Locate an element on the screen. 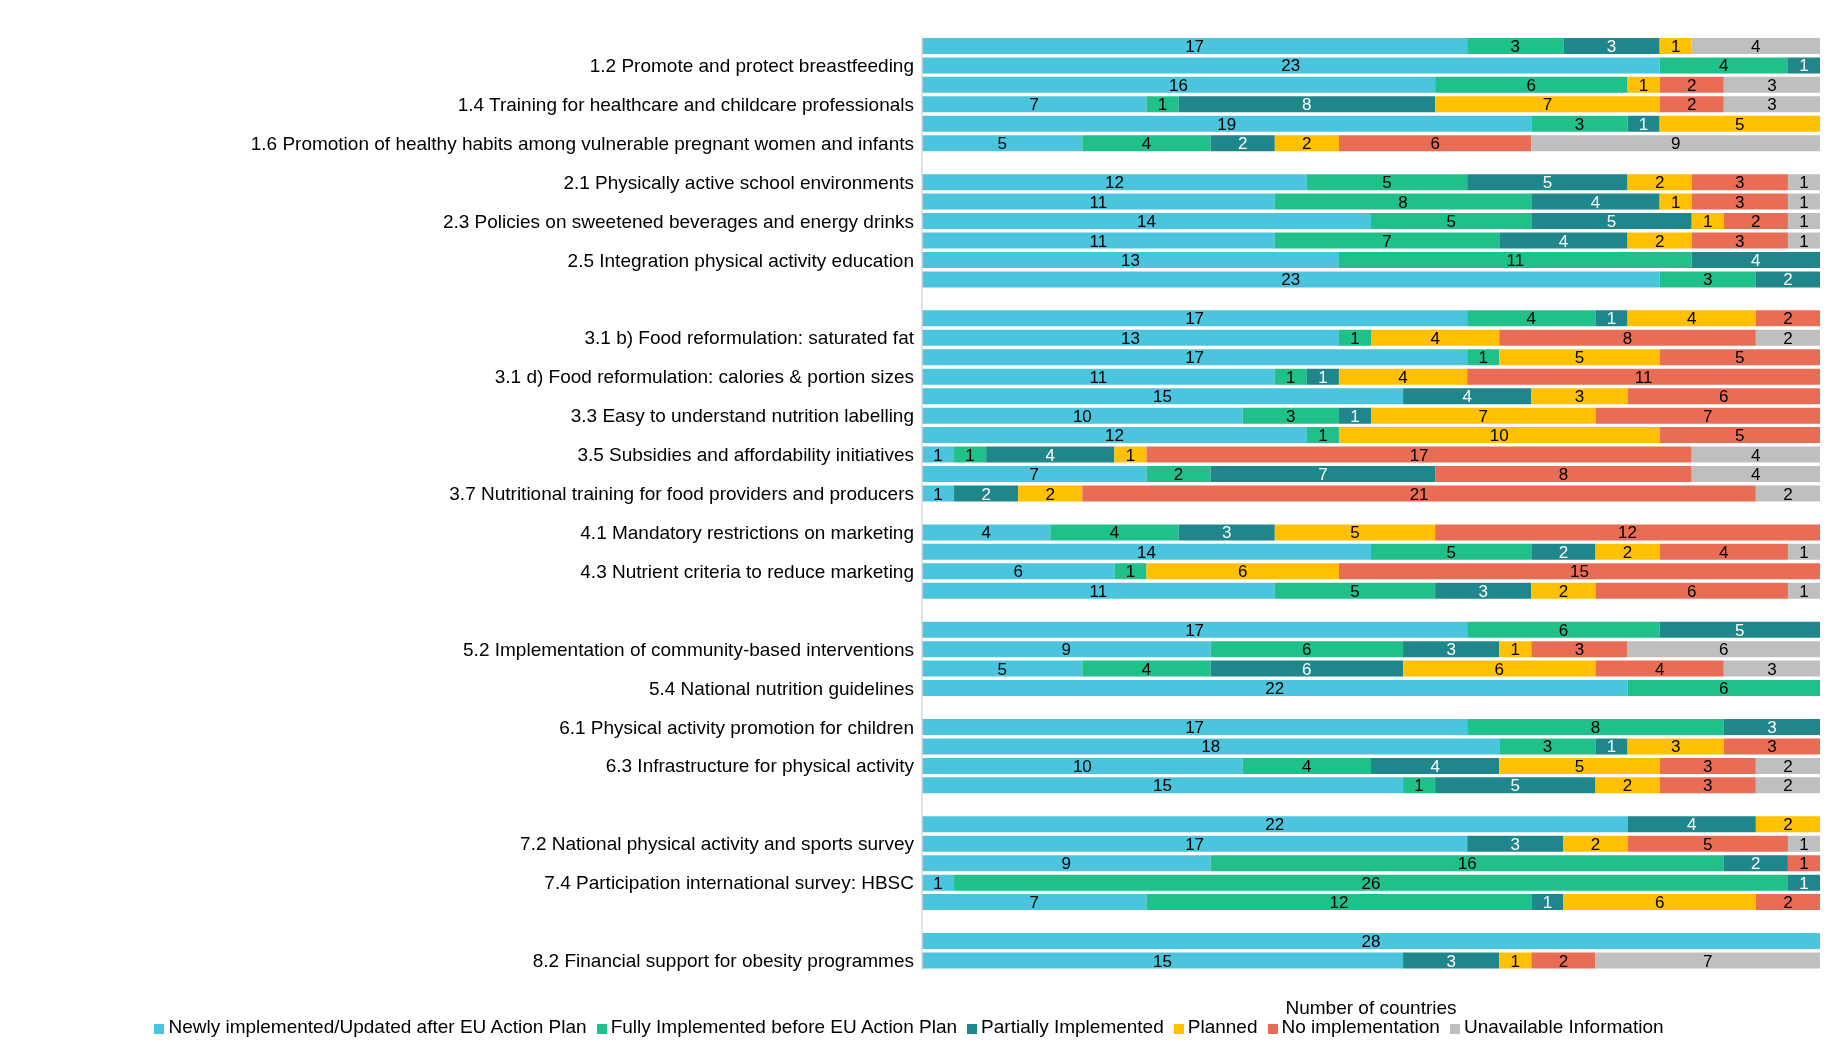  y-tick-label: 8.2 Financial support for obesity programmes is located at coordinates (723, 961).